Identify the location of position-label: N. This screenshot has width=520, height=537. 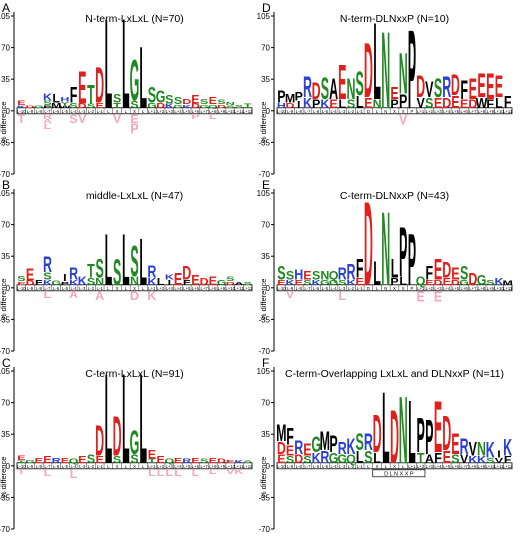
(385, 288).